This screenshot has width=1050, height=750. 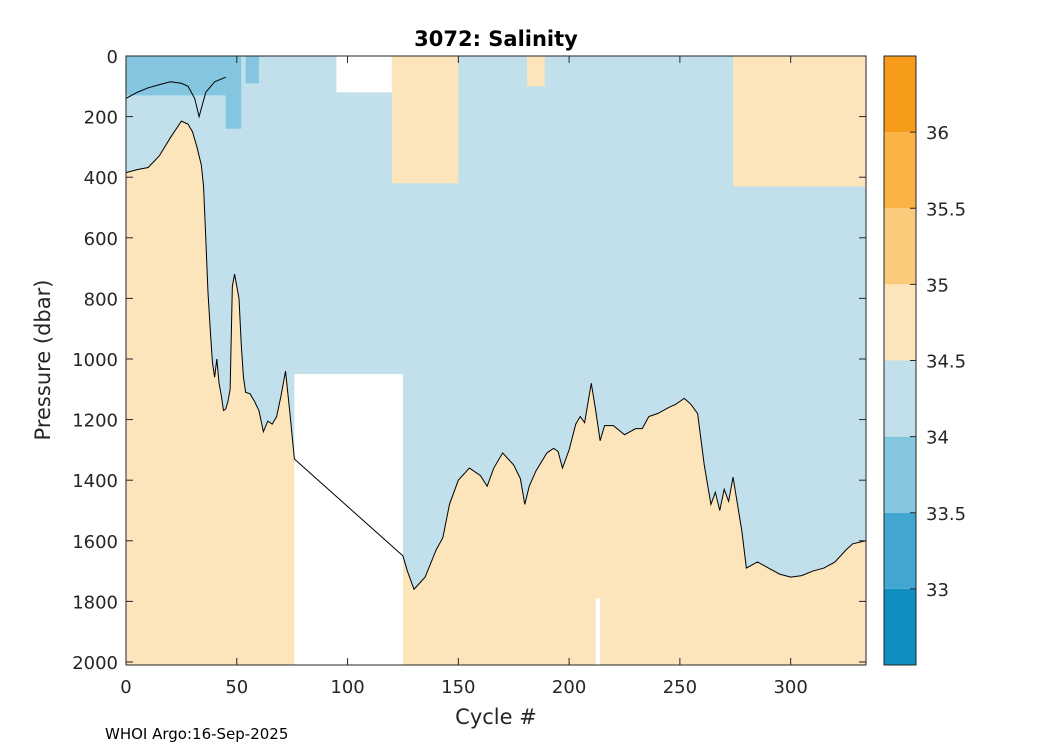 What do you see at coordinates (496, 39) in the screenshot?
I see `chart-title: 3072: Salinity` at bounding box center [496, 39].